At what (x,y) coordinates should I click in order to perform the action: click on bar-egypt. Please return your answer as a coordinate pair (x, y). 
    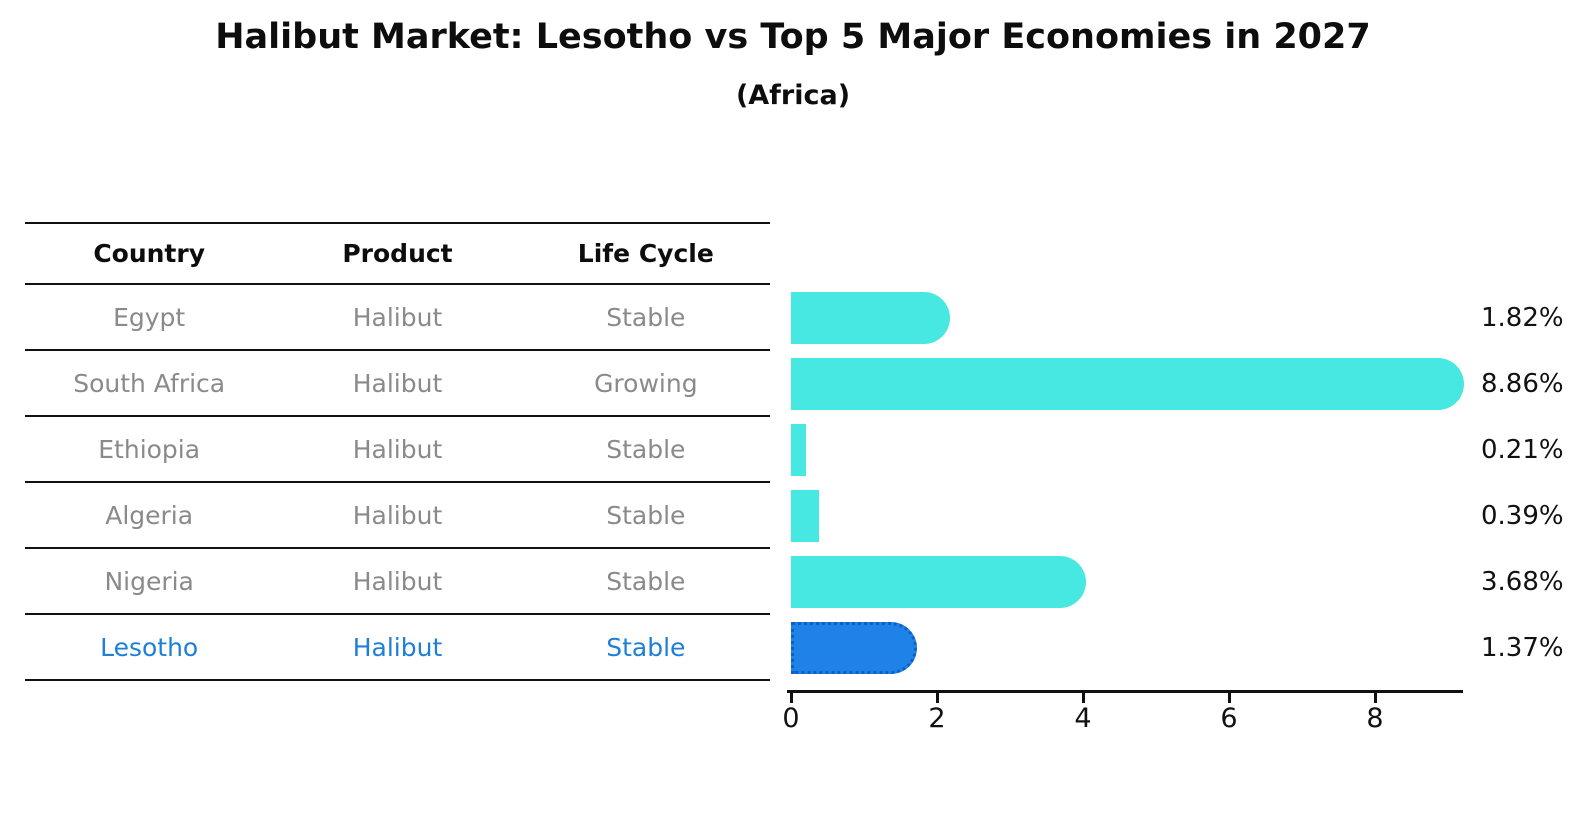
    Looking at the image, I should click on (870, 318).